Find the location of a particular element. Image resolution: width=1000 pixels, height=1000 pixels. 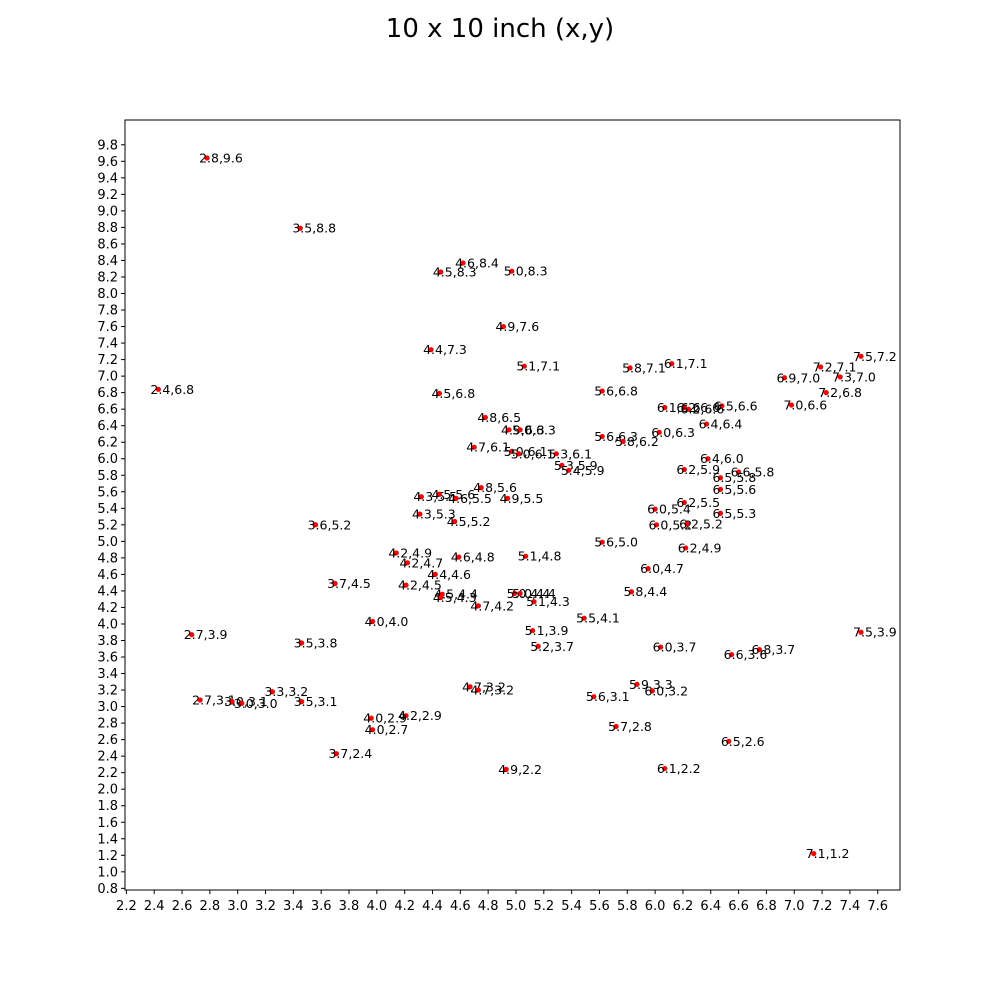

y-tick-label: 3.4 is located at coordinates (107, 674).